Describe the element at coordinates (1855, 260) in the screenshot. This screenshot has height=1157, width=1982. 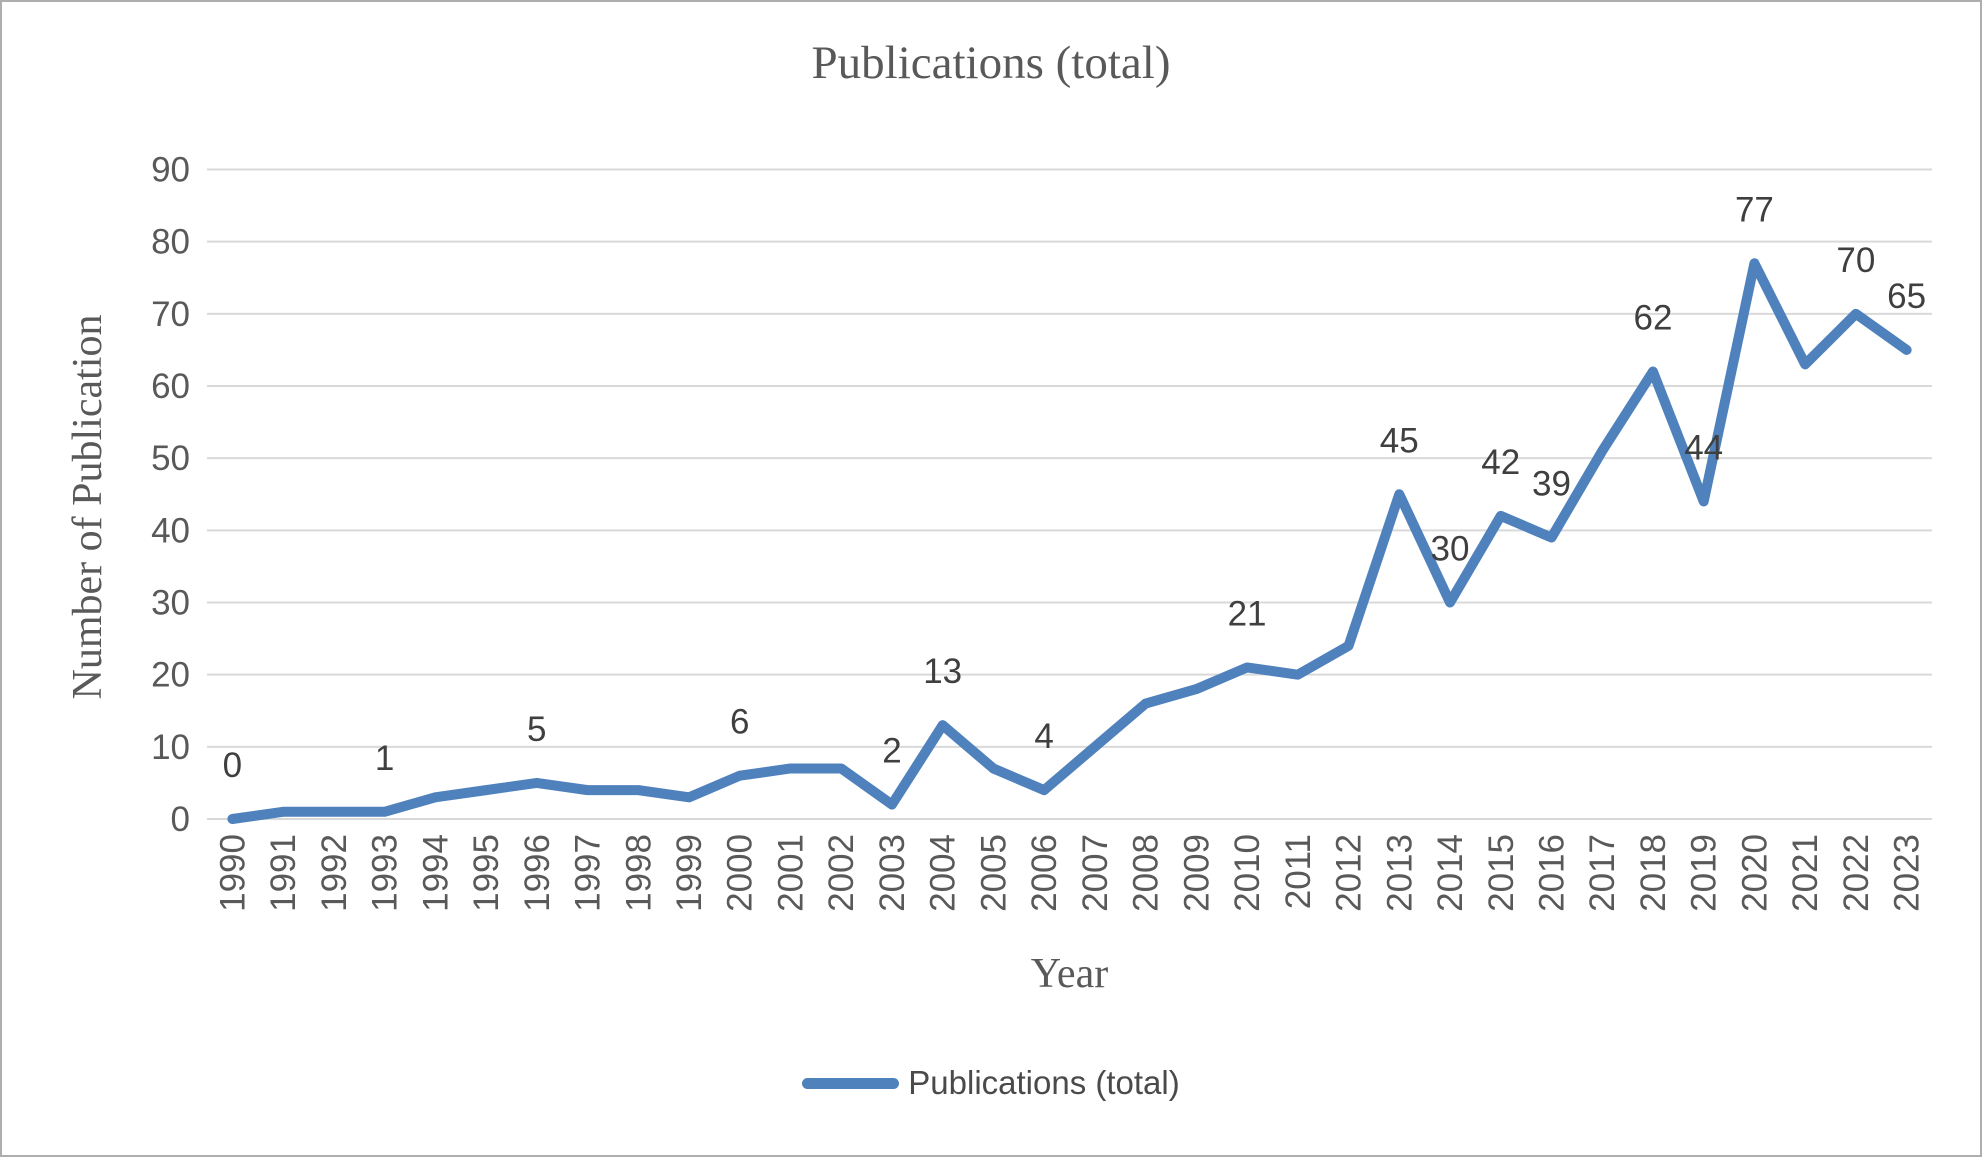
I see `data-label-2022: 70` at that location.